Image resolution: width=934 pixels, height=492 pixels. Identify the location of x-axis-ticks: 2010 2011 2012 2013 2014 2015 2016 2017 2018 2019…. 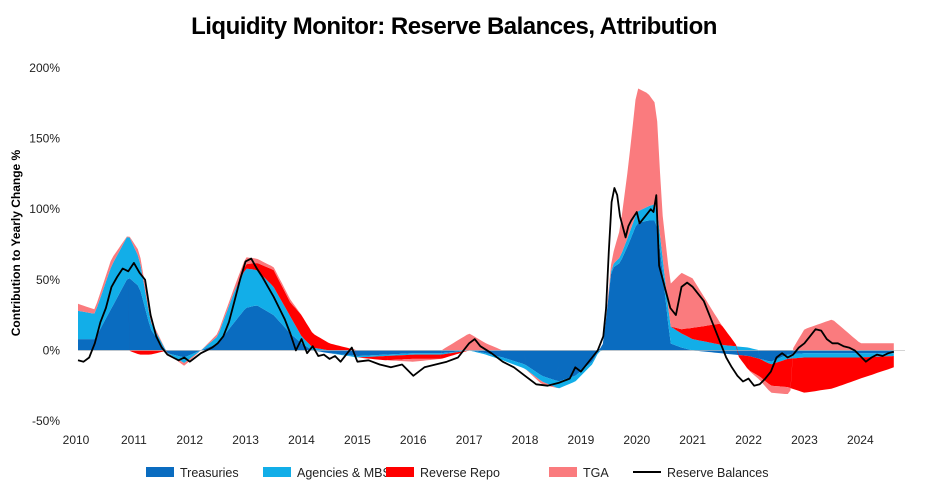
(468, 440).